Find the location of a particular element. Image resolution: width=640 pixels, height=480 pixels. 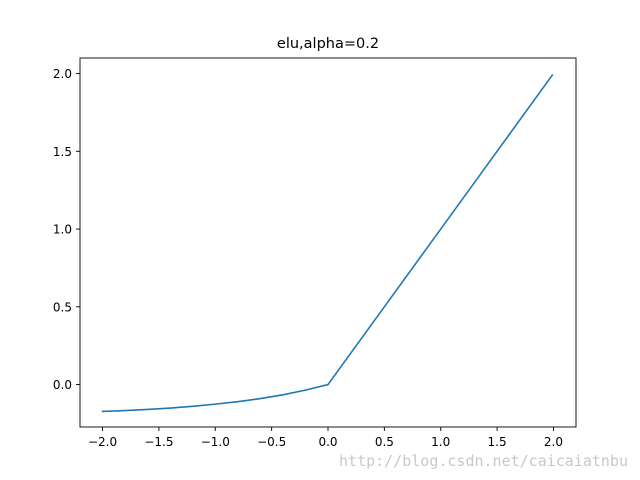

x-tick-label: 1.5 is located at coordinates (497, 442).